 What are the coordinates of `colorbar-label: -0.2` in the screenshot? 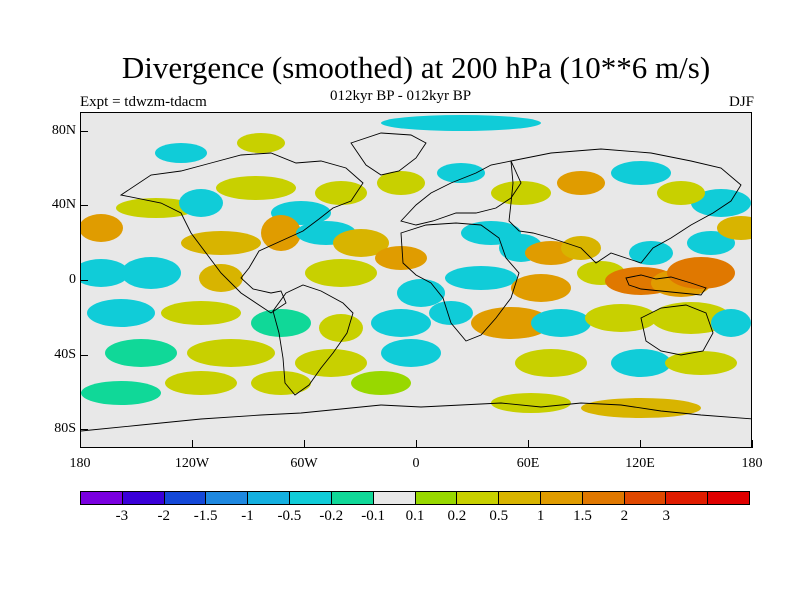 It's located at (331, 516).